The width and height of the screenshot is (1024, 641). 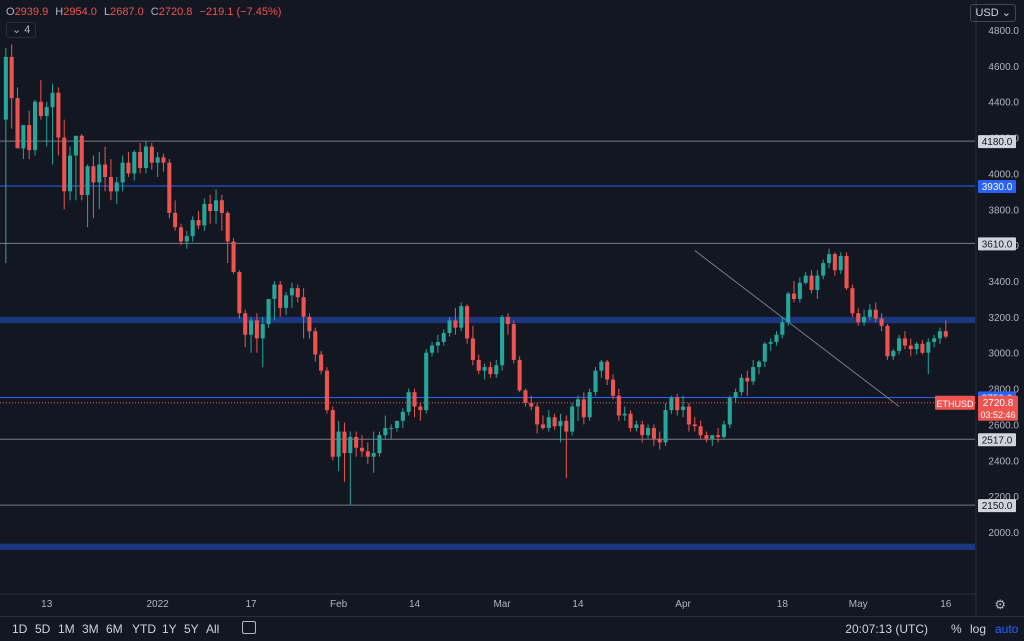 What do you see at coordinates (20, 629) in the screenshot?
I see `timeframe-1d: 1D` at bounding box center [20, 629].